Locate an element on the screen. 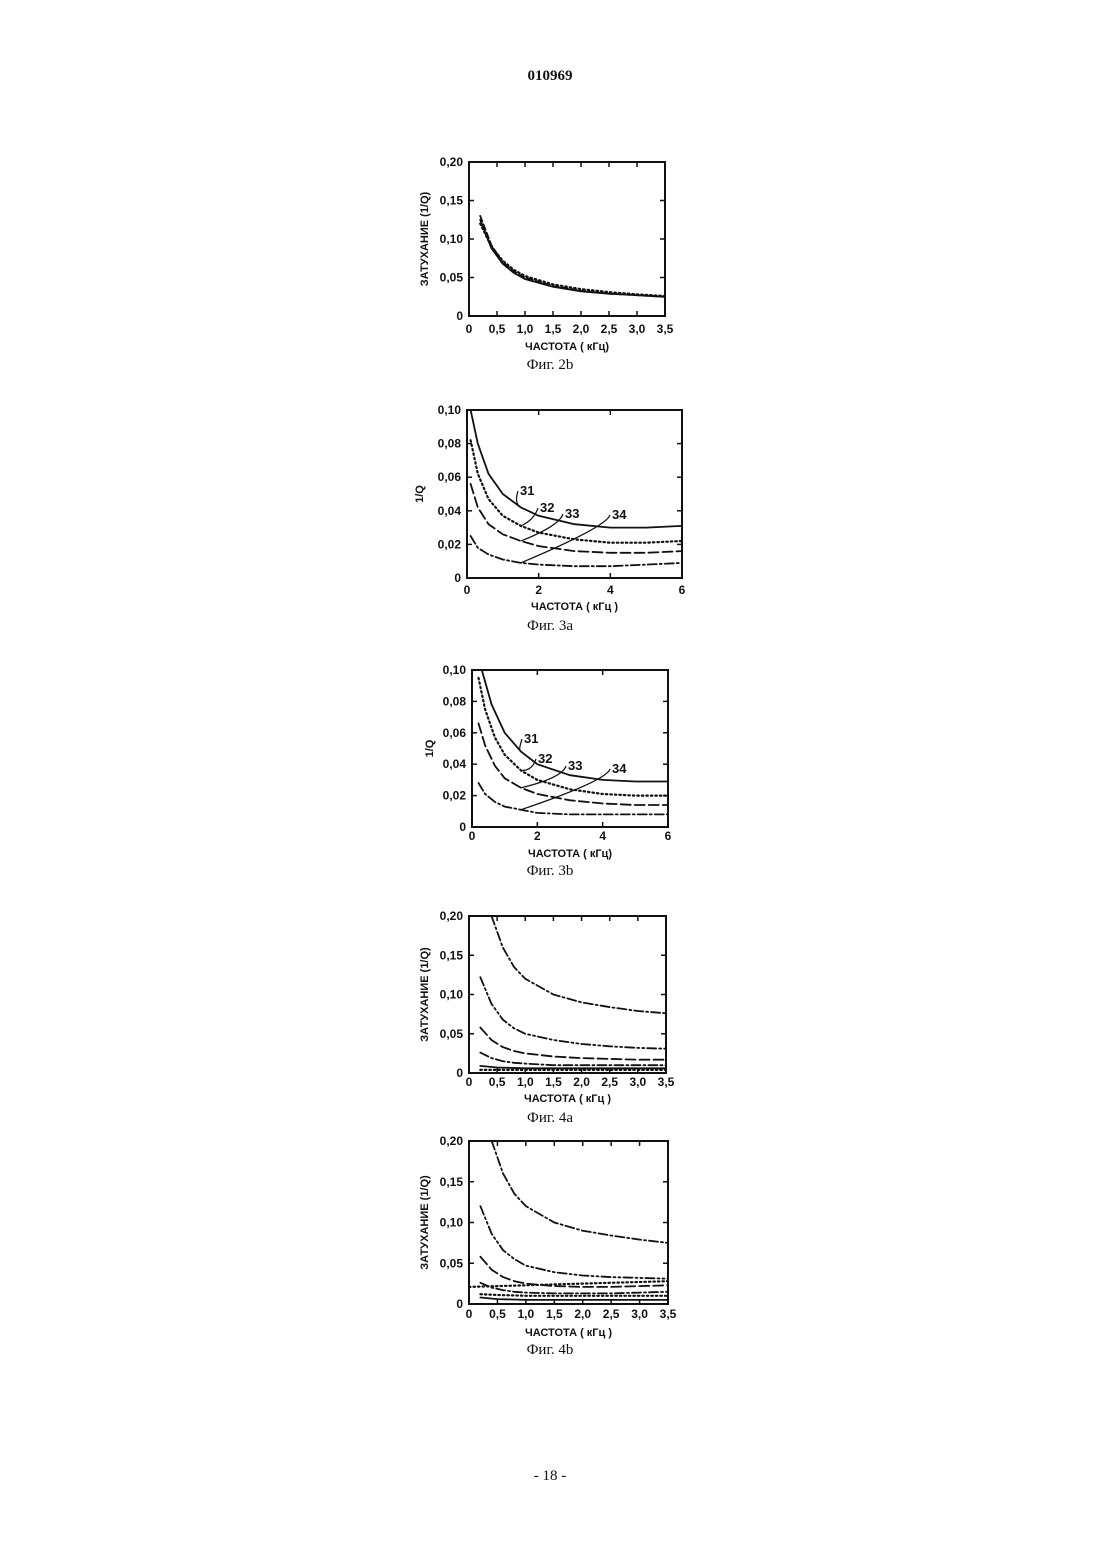  x-axis-label: ЧАСТОТА ( кГц ) is located at coordinates (568, 1333).